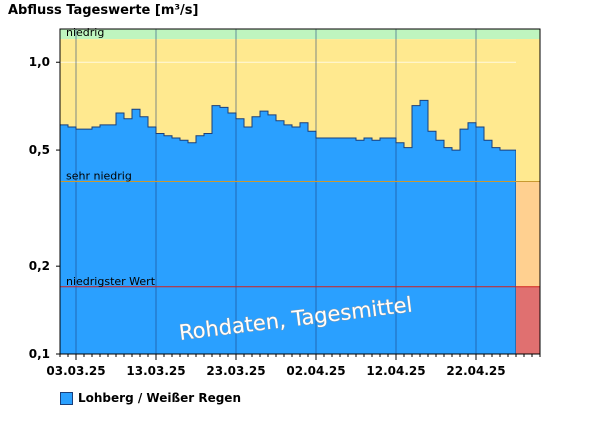 This screenshot has width=600, height=426. Describe the element at coordinates (99, 176) in the screenshot. I see `threshold-label: sehr niedrig` at that location.